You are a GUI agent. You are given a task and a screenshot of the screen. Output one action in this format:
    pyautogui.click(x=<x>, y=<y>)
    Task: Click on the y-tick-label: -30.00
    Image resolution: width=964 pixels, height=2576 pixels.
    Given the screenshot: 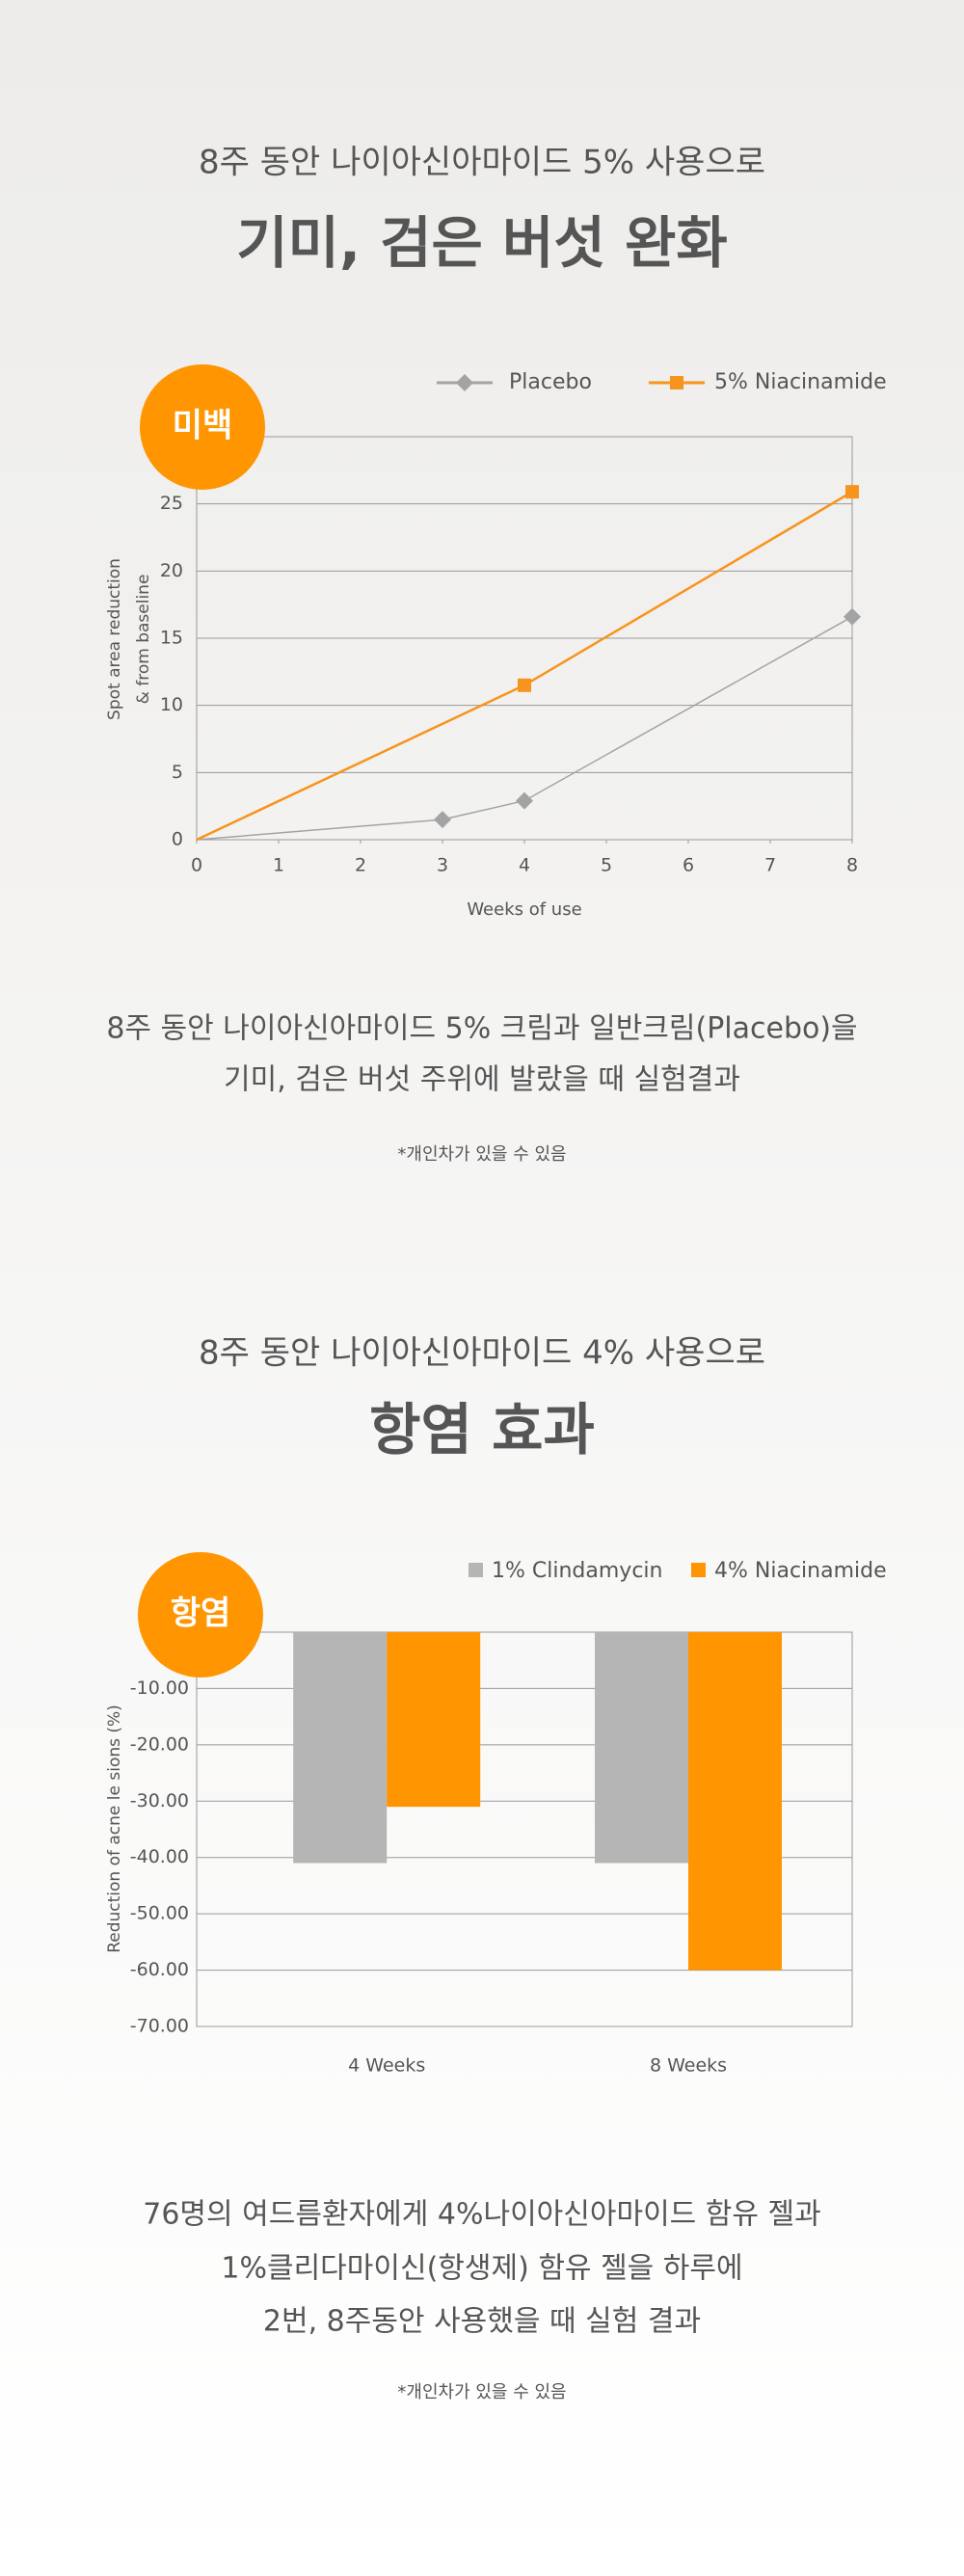 What is the action you would take?
    pyautogui.click(x=159, y=1801)
    